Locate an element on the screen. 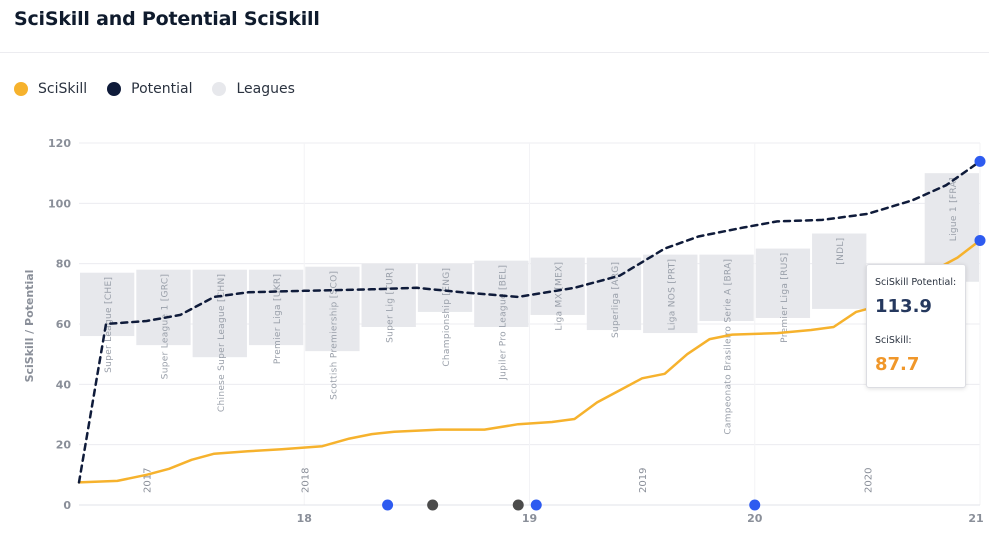  legend-label-potential: Potential is located at coordinates (162, 89).